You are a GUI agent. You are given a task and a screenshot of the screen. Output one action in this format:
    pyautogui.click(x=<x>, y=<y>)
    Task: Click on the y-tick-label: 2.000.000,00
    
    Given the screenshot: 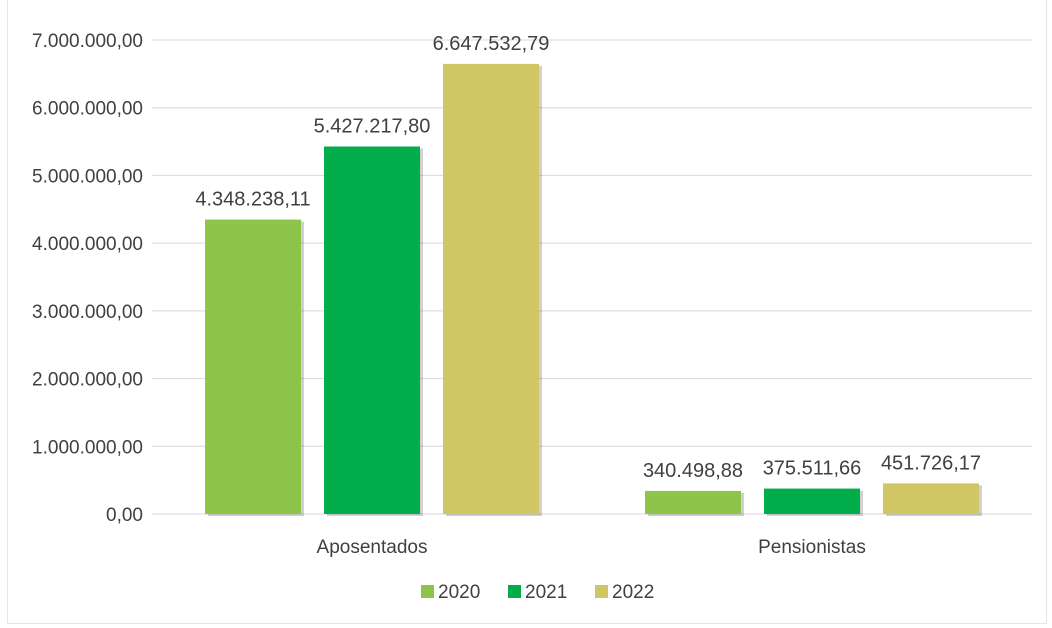 What is the action you would take?
    pyautogui.click(x=87, y=380)
    